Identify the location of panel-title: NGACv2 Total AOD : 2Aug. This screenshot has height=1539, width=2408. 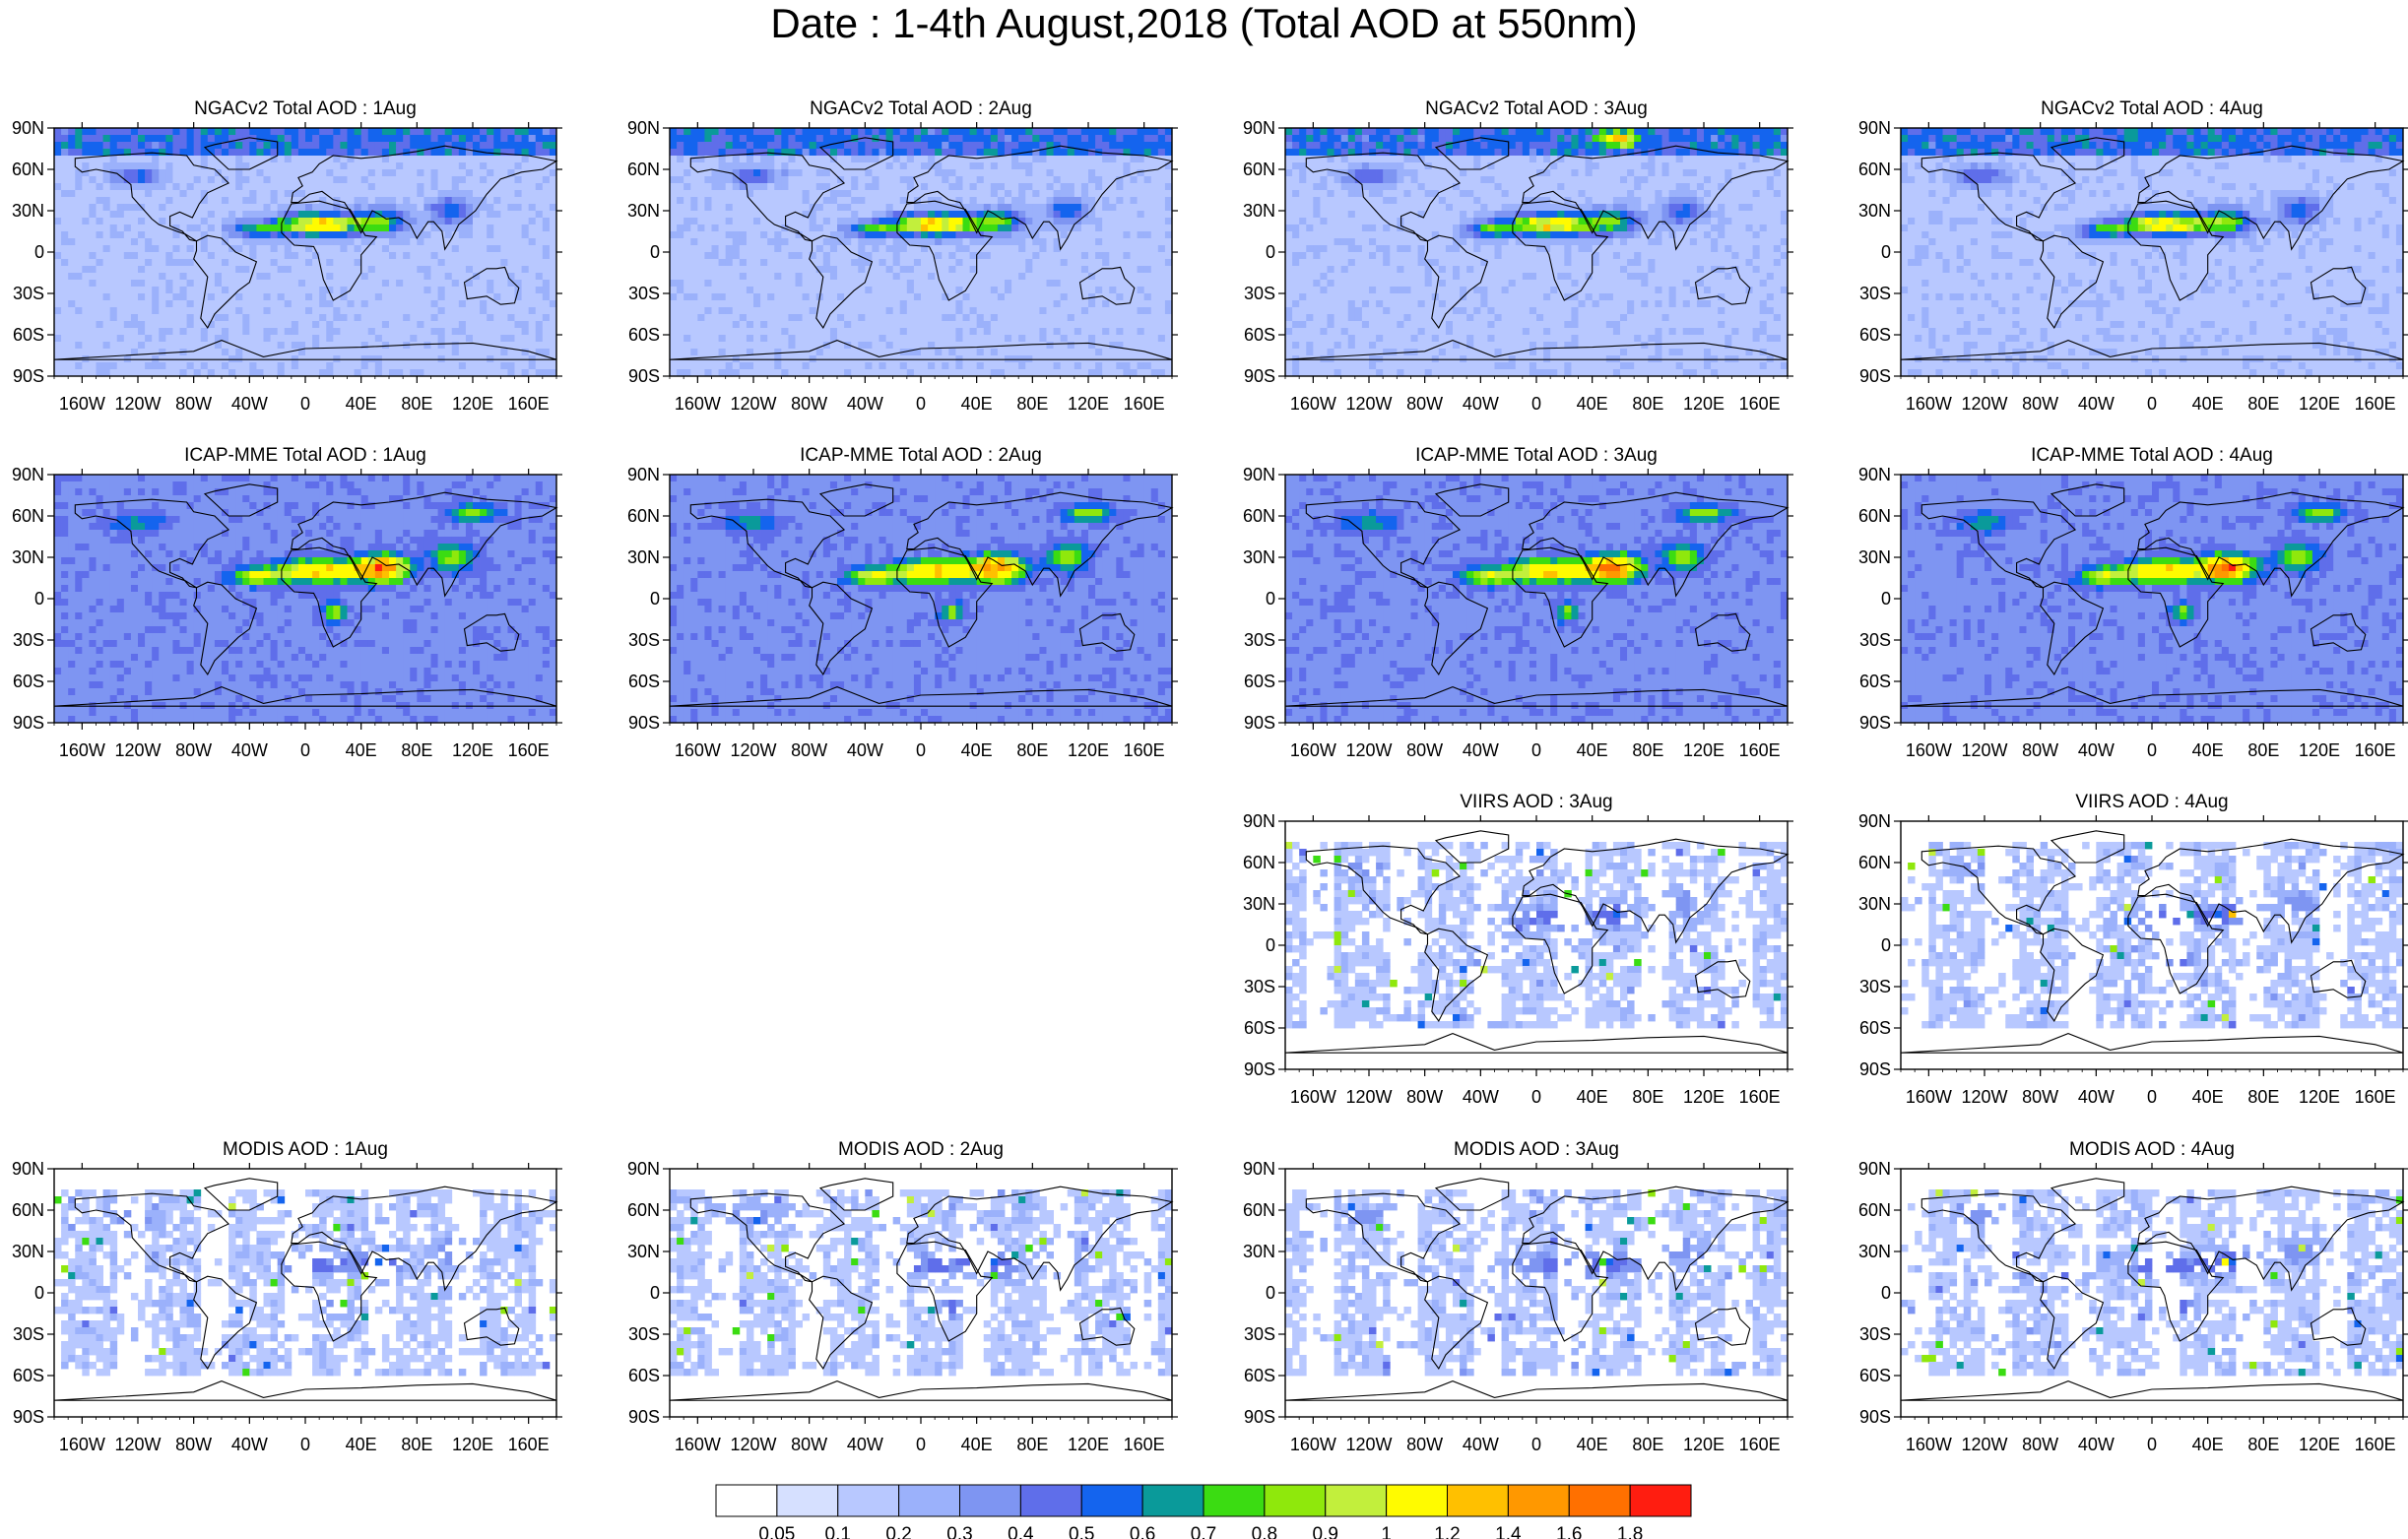
(921, 109).